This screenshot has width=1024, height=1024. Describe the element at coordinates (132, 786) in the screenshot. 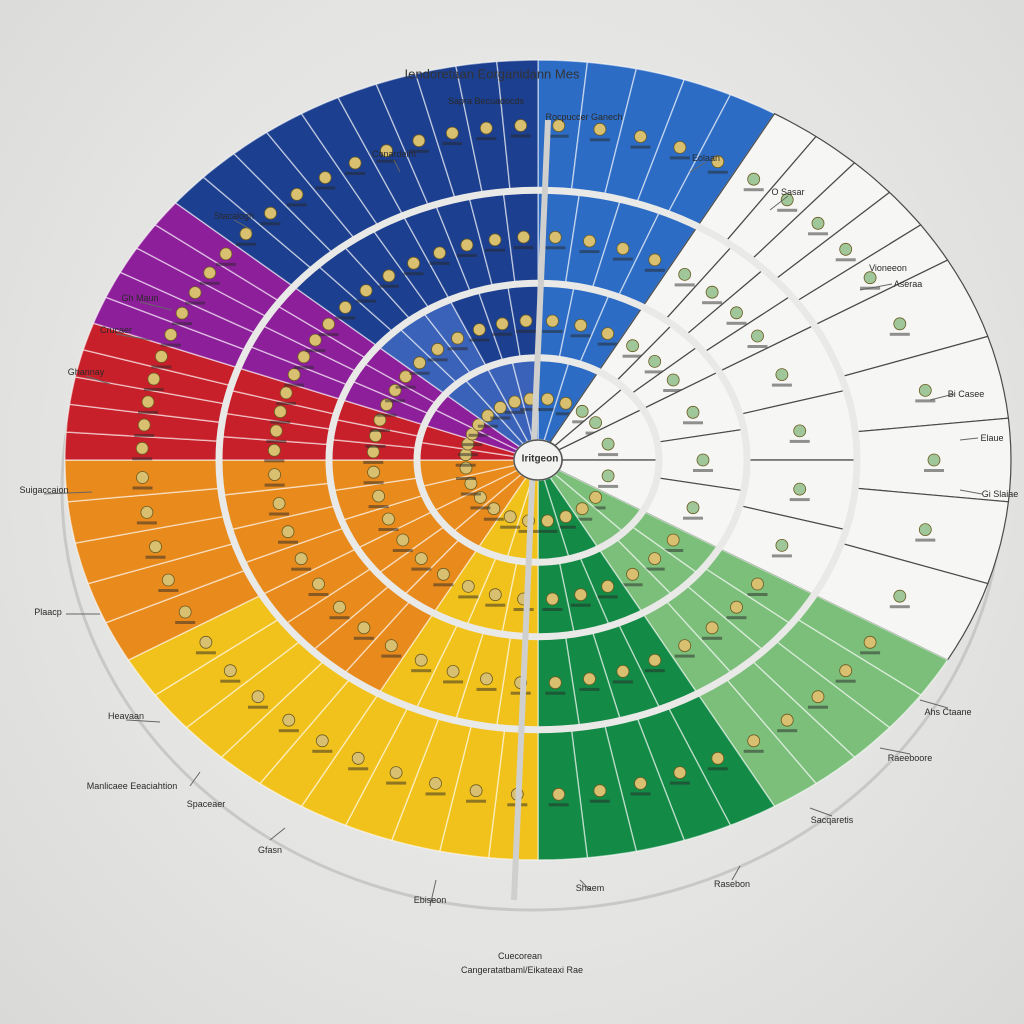

I see `outer-label: Manlicaee Eeaciahtion` at that location.